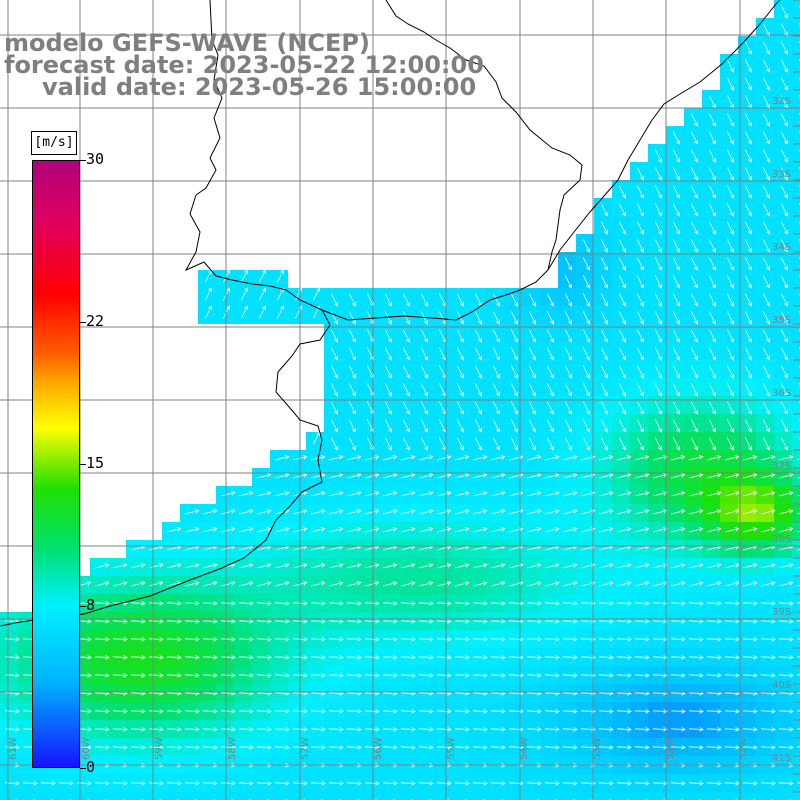 The height and width of the screenshot is (800, 800). I want to click on lon-label: 51W, so click(743, 748).